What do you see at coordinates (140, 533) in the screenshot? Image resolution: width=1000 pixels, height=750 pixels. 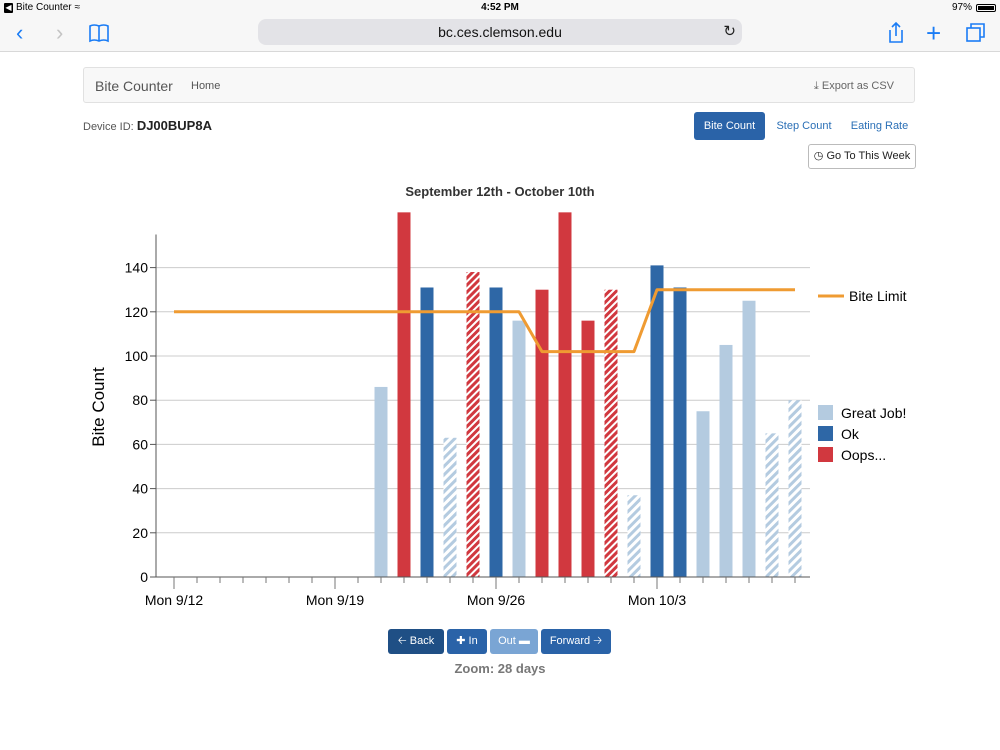 I see `y-tick-label: 20` at bounding box center [140, 533].